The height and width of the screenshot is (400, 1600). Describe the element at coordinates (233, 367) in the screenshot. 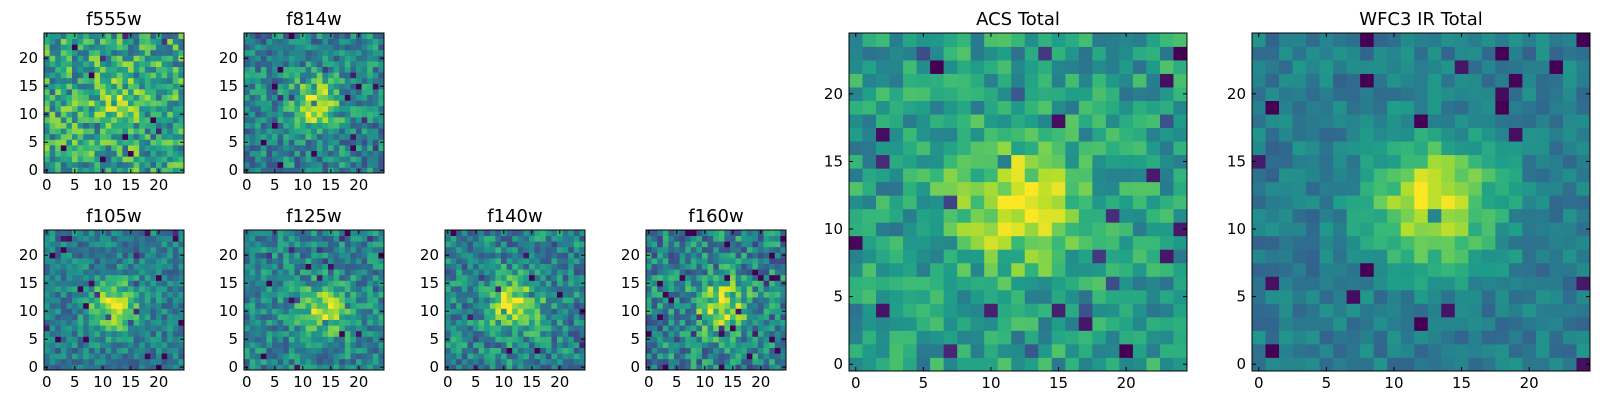

I see `y-tick-label: 0` at that location.